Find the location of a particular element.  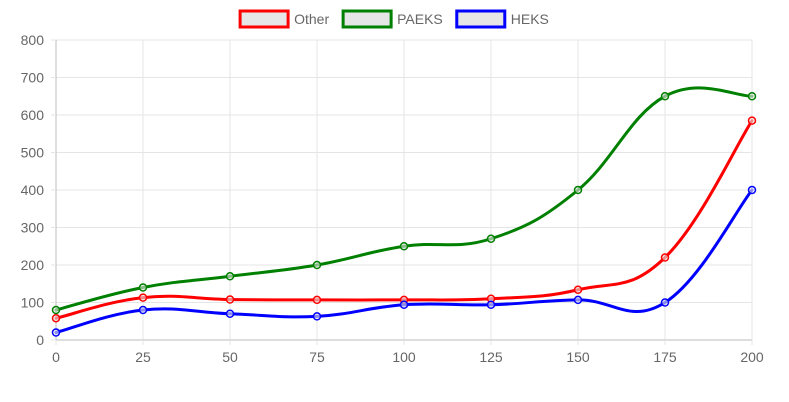

x-tick-label: 200 is located at coordinates (752, 357).